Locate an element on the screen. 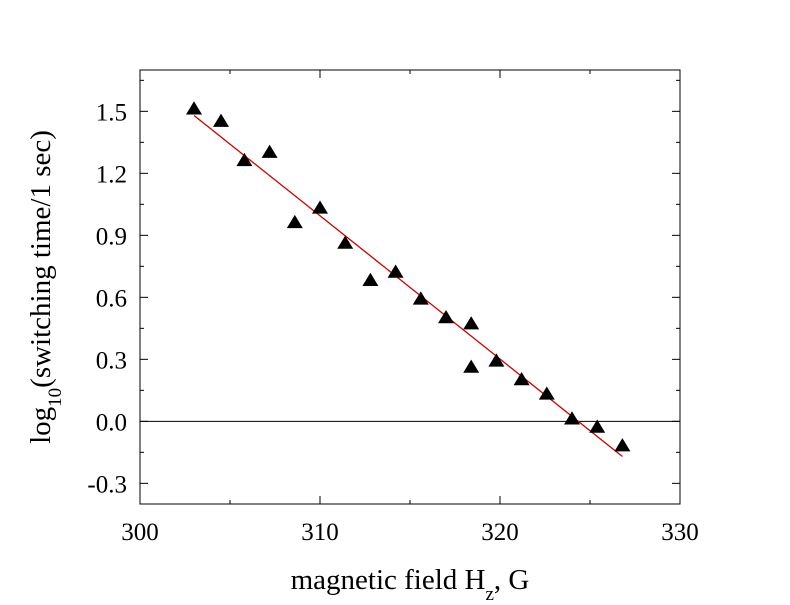 Image resolution: width=790 pixels, height=605 pixels. x-tick-label: 300 is located at coordinates (140, 532).